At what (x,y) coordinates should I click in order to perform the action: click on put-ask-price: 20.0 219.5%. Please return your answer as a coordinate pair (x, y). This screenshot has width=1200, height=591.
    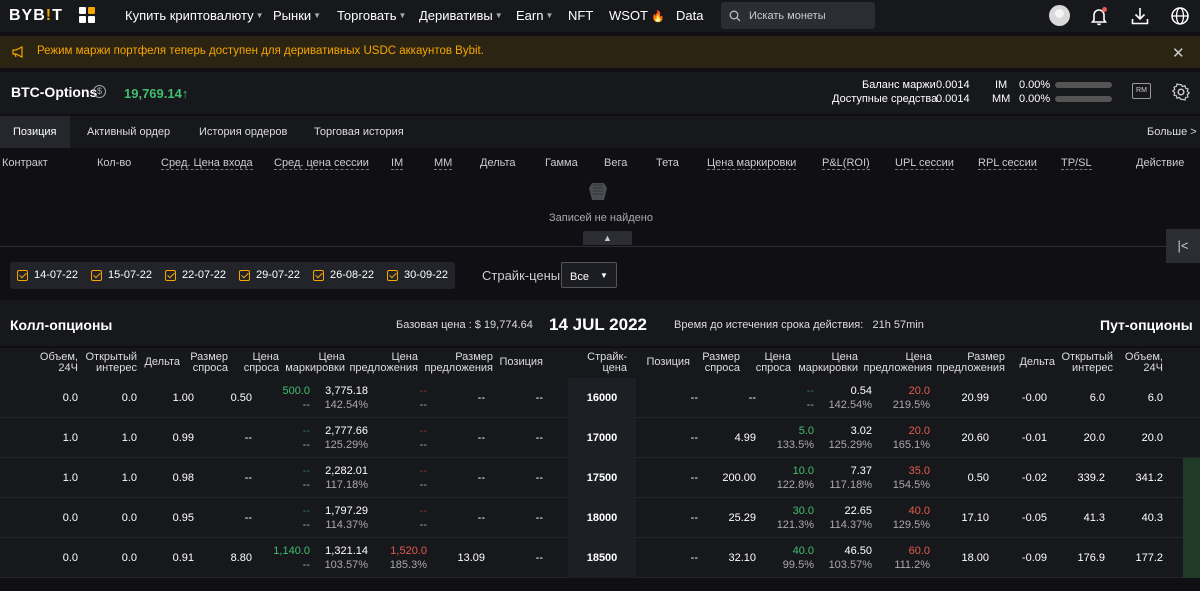
    Looking at the image, I should click on (911, 398).